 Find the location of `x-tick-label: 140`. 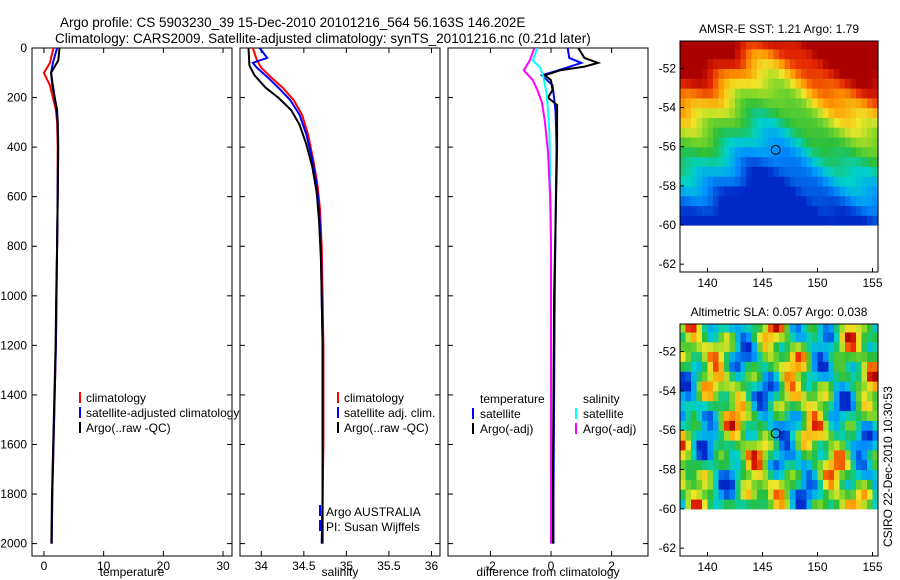

x-tick-label: 140 is located at coordinates (707, 283).